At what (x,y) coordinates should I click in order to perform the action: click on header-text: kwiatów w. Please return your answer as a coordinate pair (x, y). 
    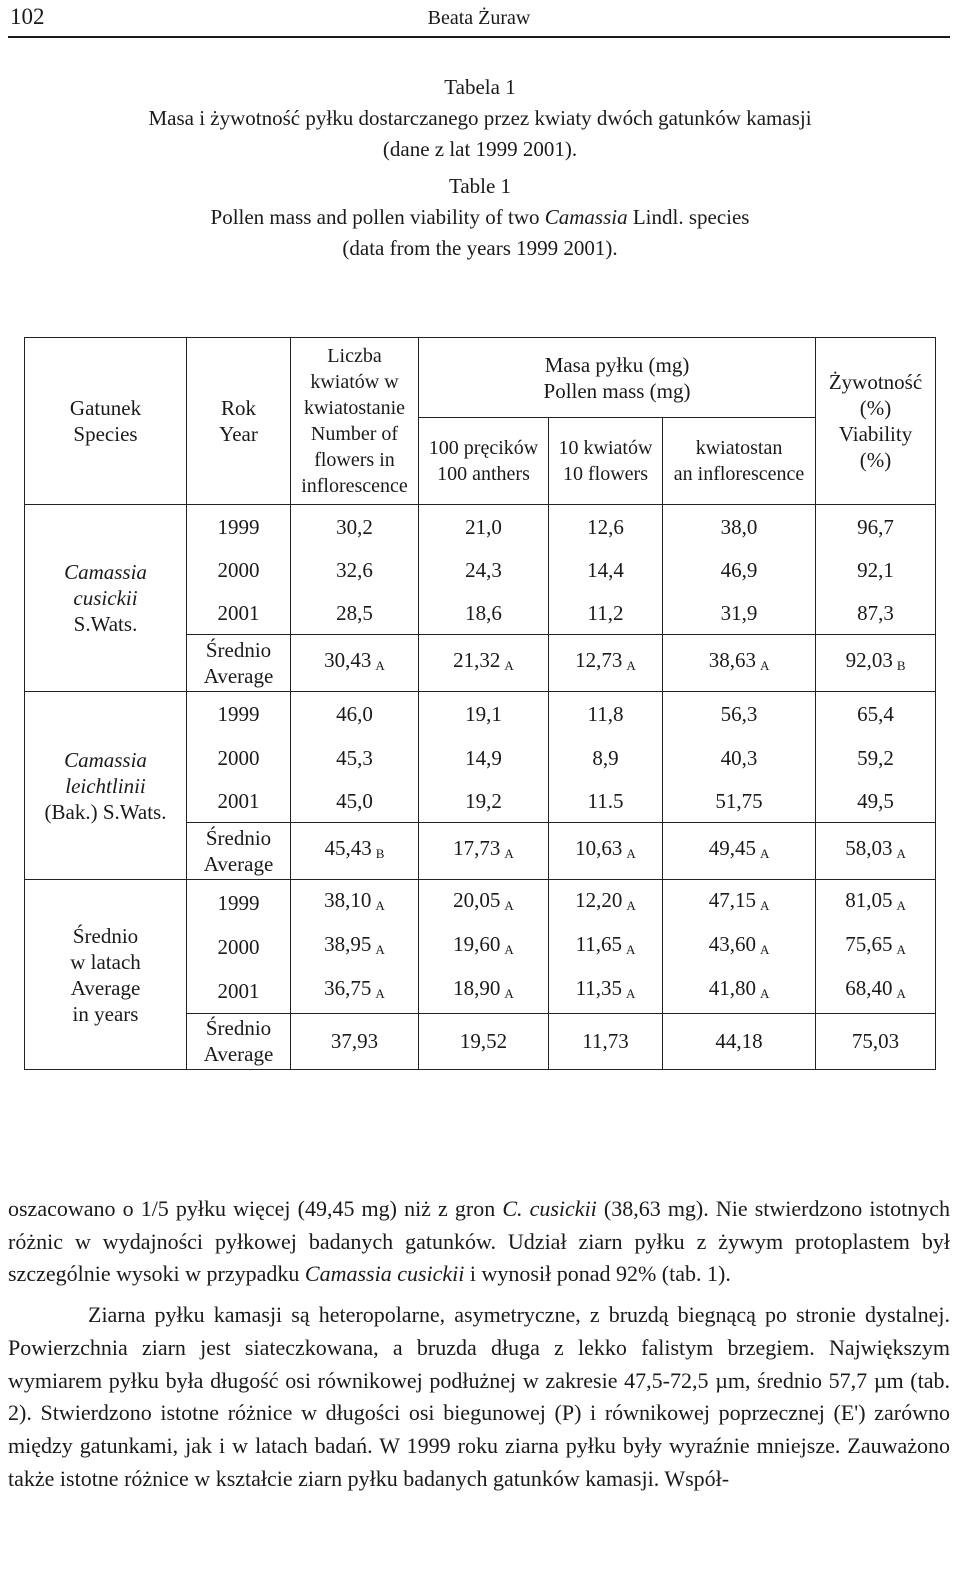
    Looking at the image, I should click on (354, 381).